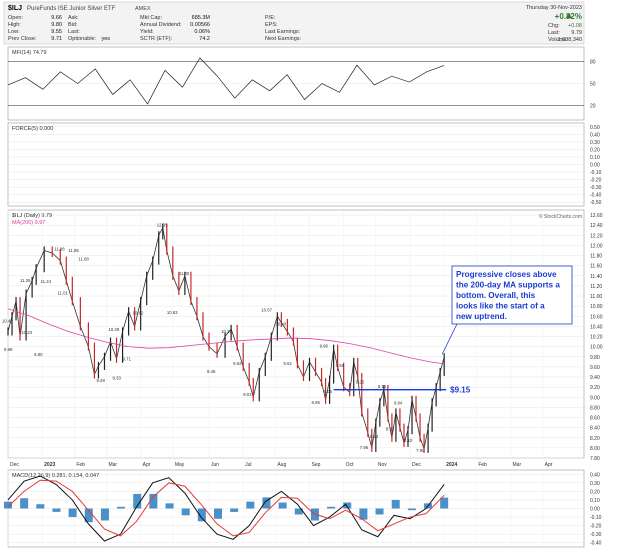  What do you see at coordinates (283, 32) in the screenshot?
I see `quote-label: Last Earnings:` at bounding box center [283, 32].